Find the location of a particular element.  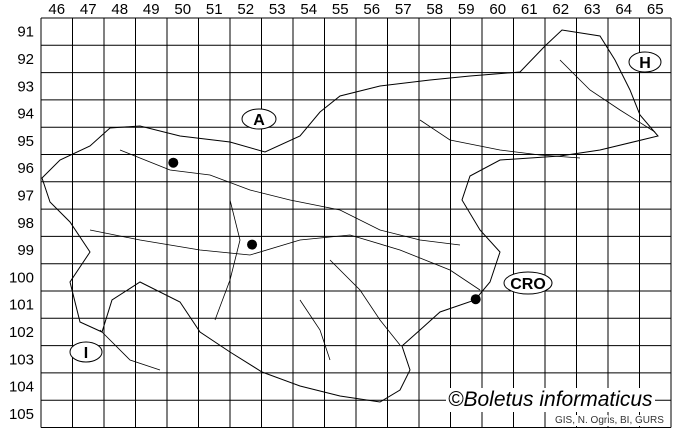

column-label: 53 is located at coordinates (277, 9).